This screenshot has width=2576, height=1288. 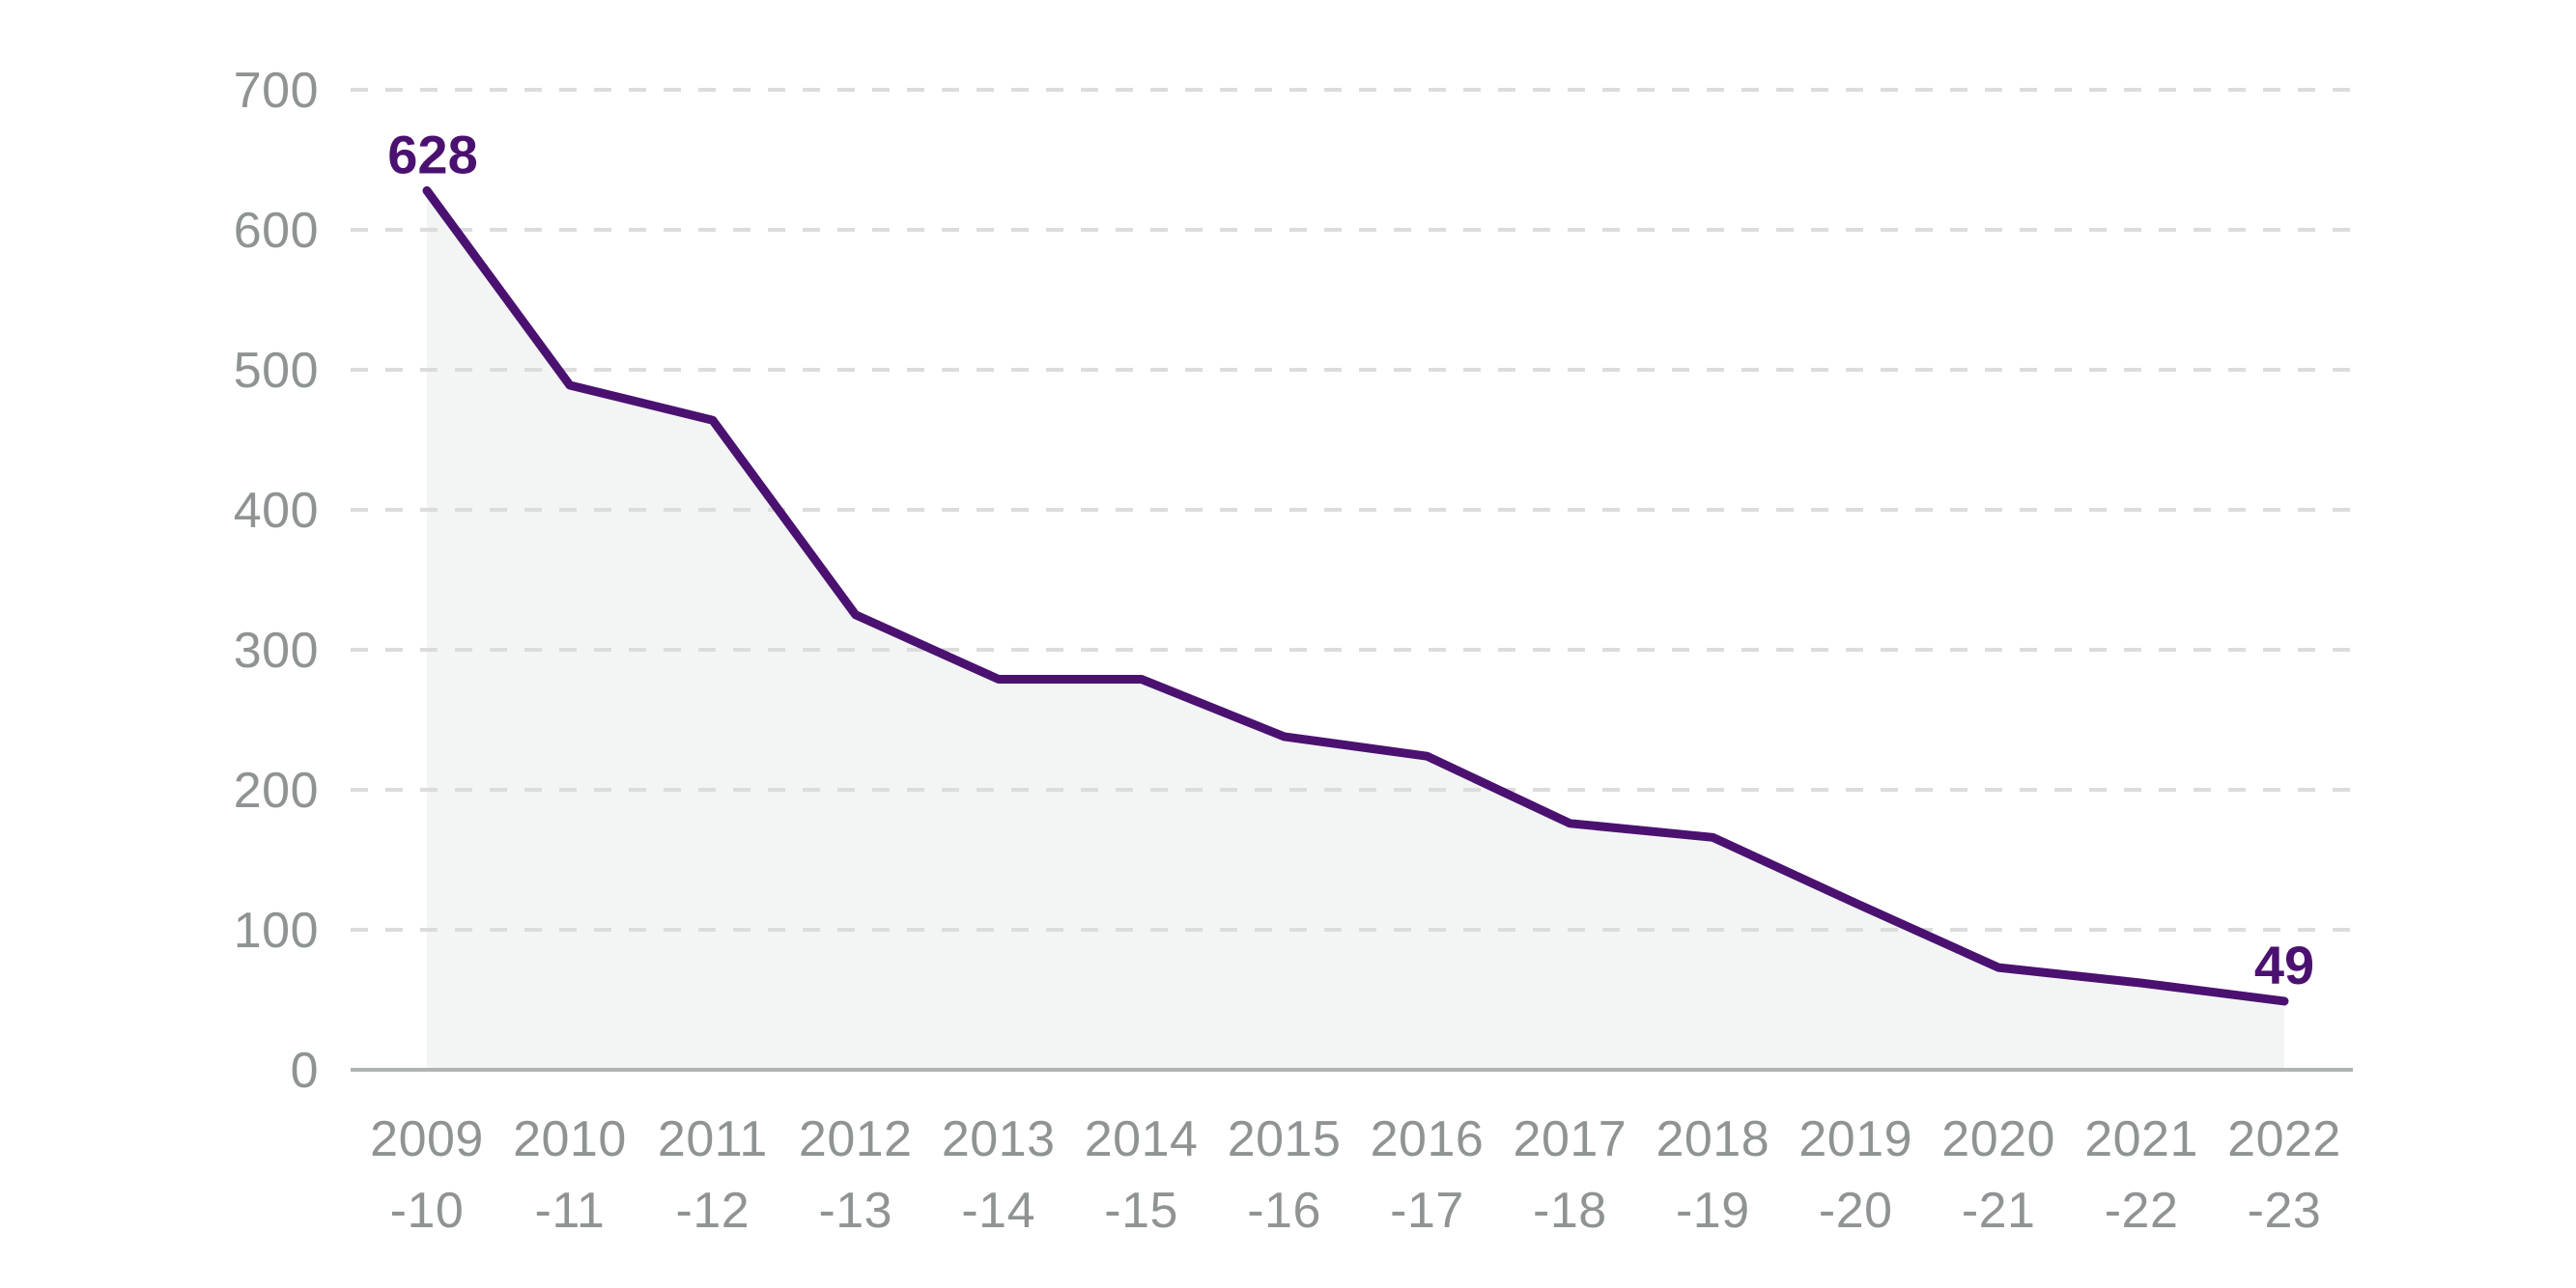 I want to click on y-tick-label-400: 400, so click(x=276, y=511).